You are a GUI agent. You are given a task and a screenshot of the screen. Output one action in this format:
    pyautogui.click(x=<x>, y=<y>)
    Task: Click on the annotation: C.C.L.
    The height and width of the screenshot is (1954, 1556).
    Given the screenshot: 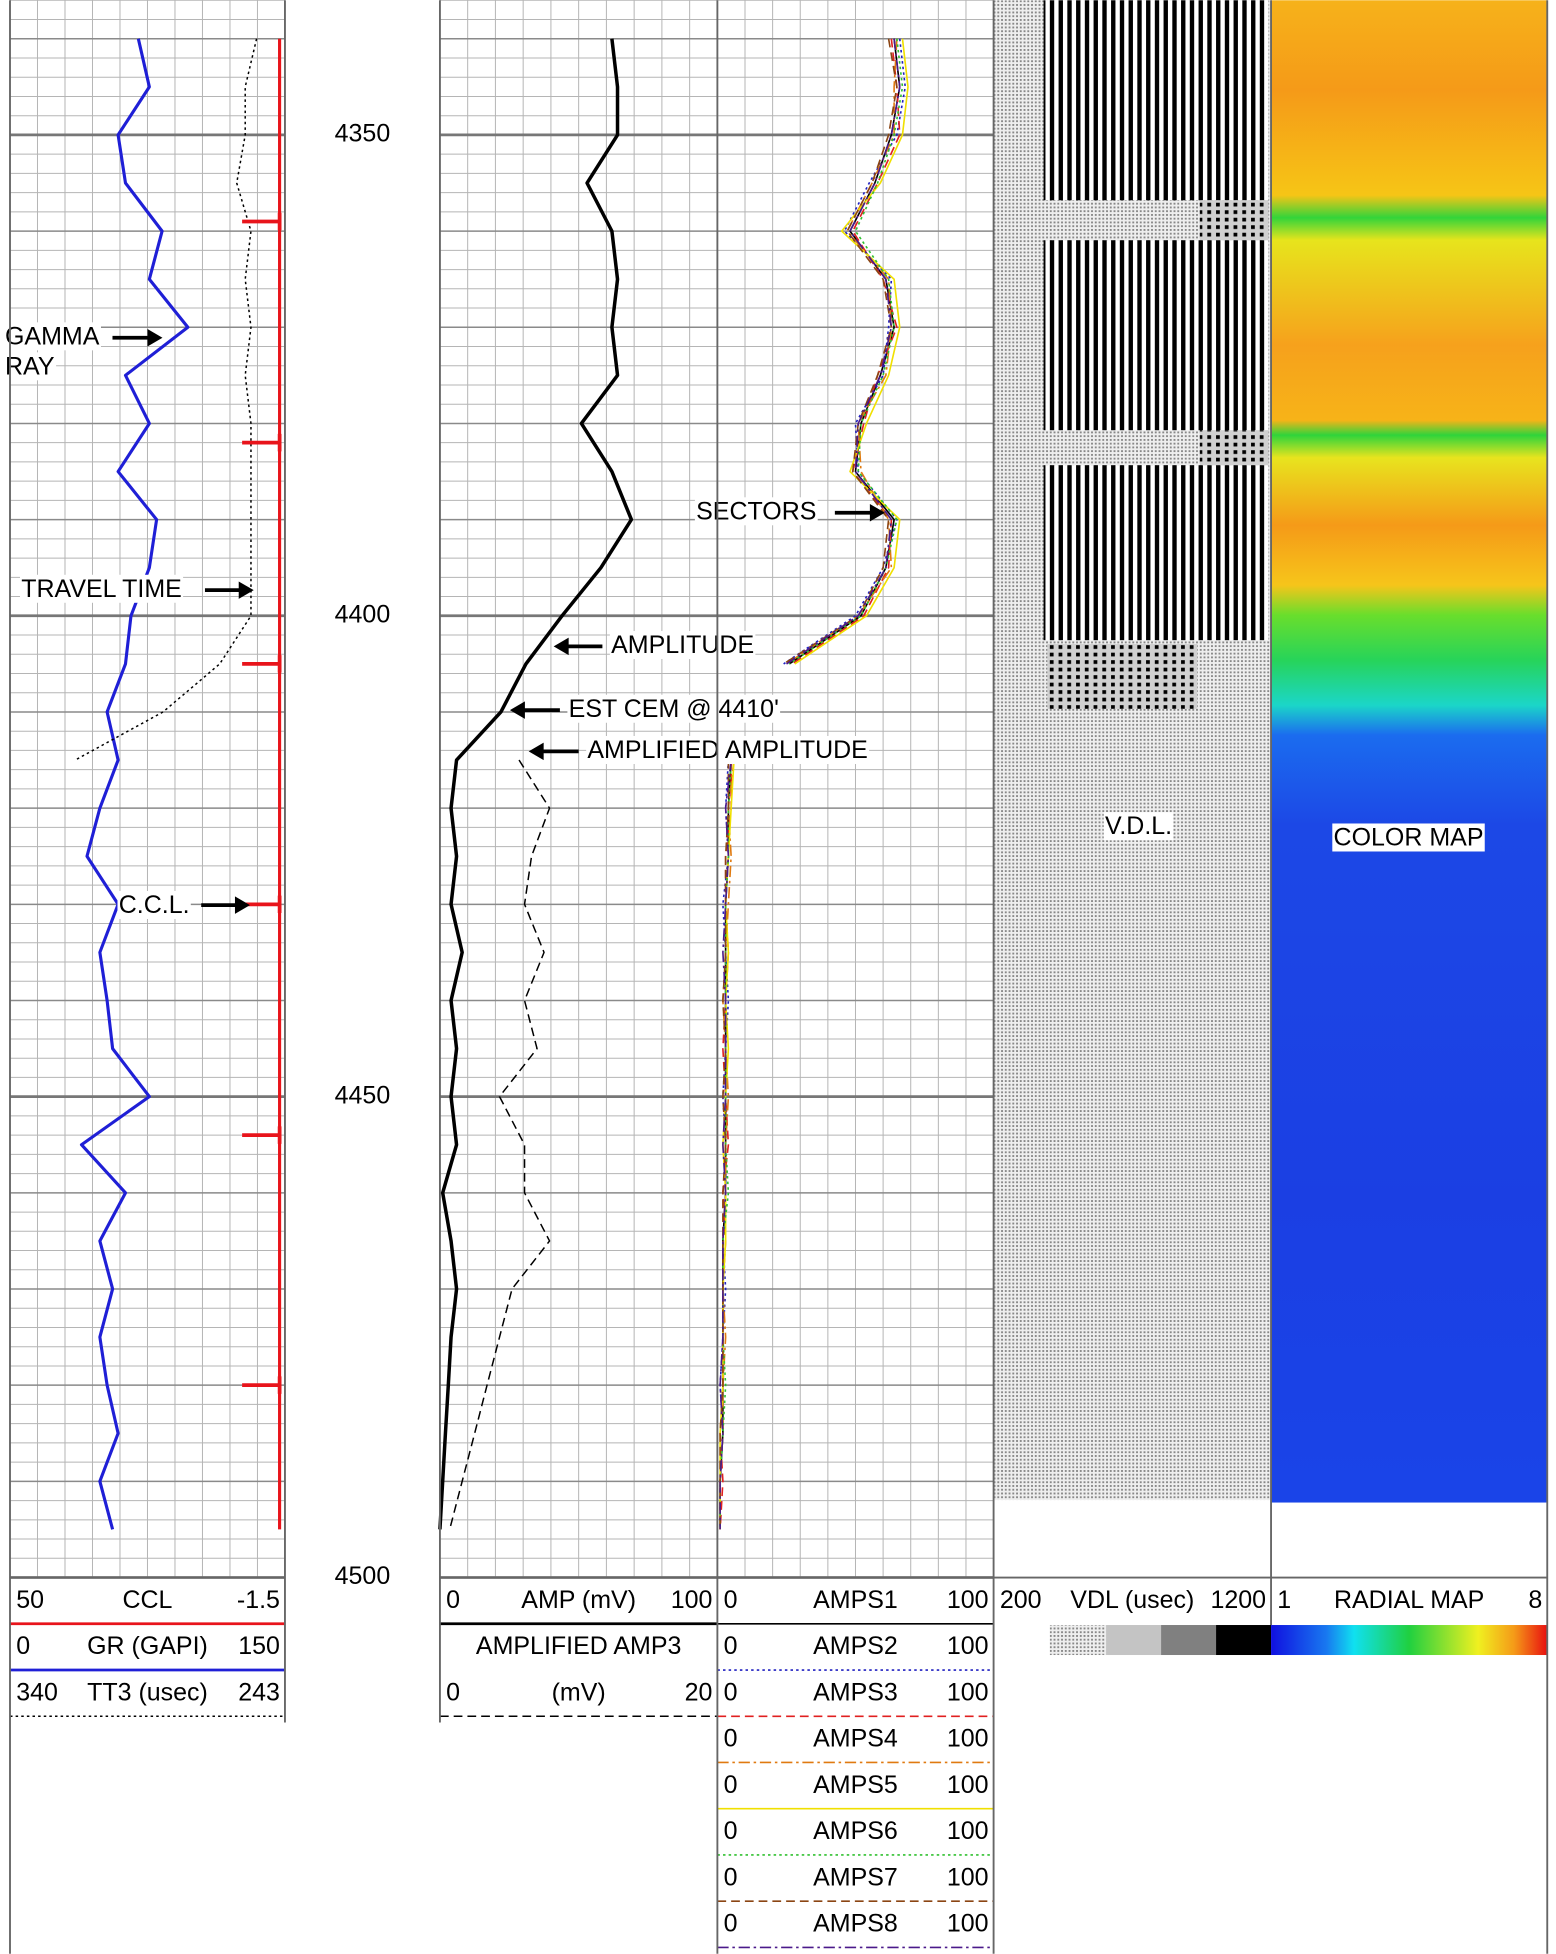 What is the action you would take?
    pyautogui.click(x=154, y=905)
    